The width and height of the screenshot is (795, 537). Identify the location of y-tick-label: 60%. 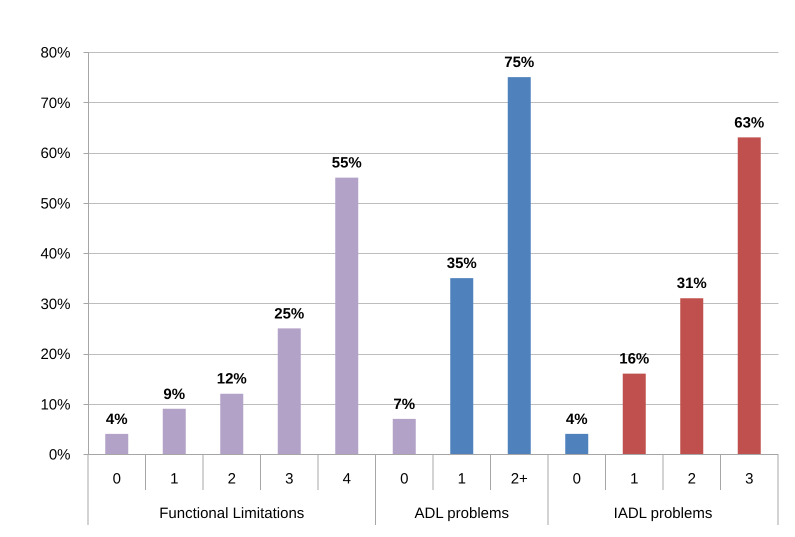
(55, 153).